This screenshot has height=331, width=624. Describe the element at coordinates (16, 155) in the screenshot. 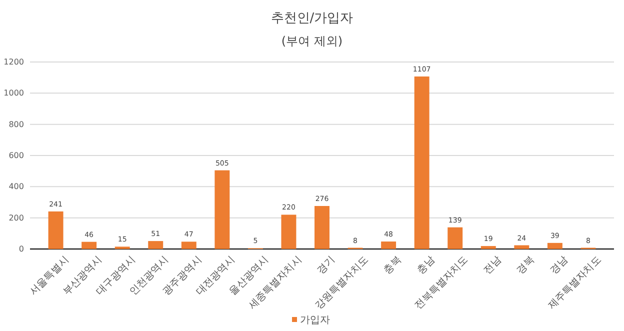

I see `y-tick-label: 600` at that location.